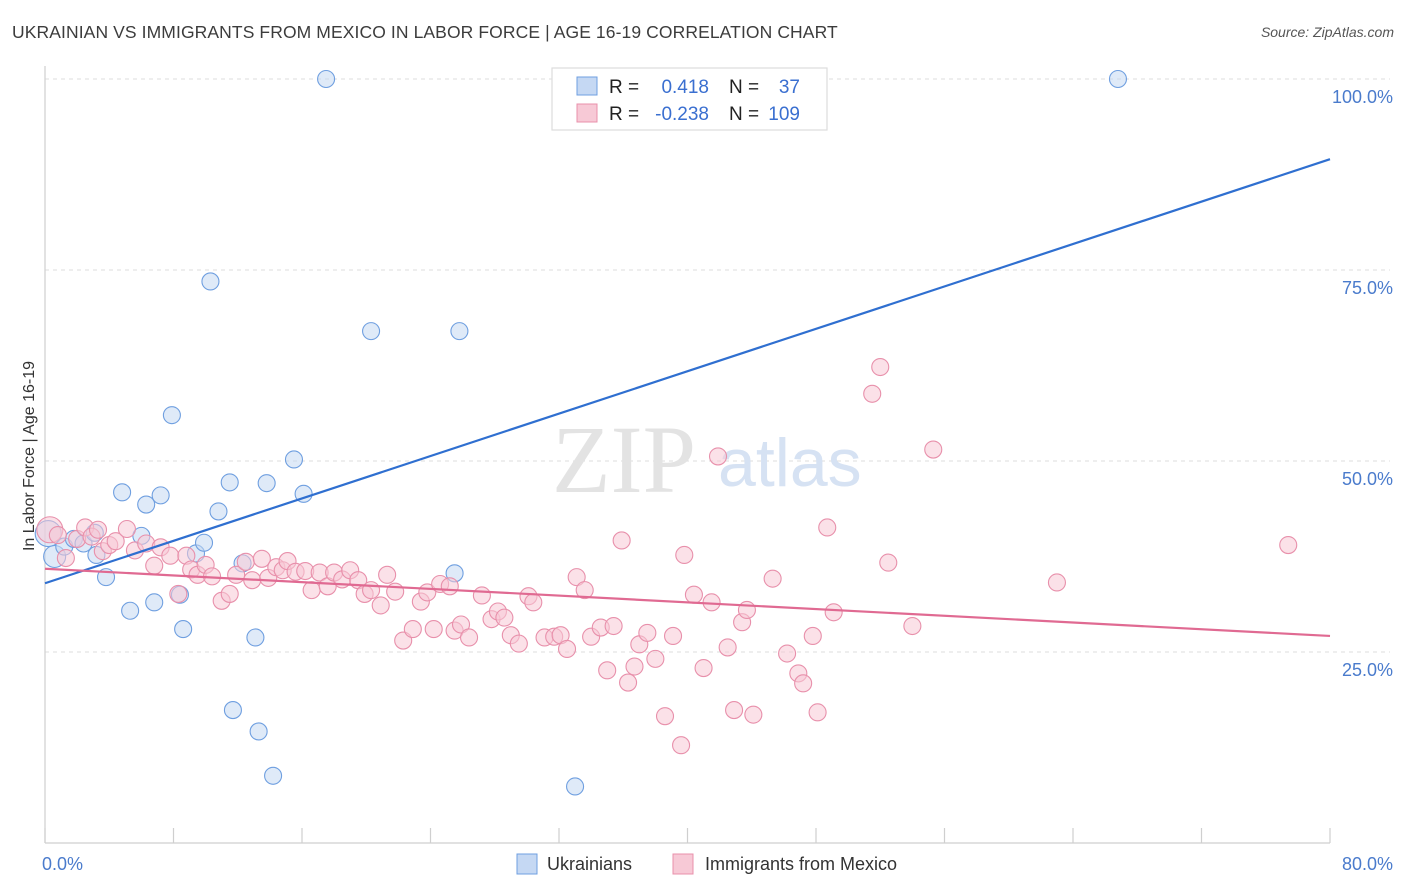 Image resolution: width=1406 pixels, height=892 pixels. What do you see at coordinates (685, 87) in the screenshot?
I see `stats-r-value: 0.418` at bounding box center [685, 87].